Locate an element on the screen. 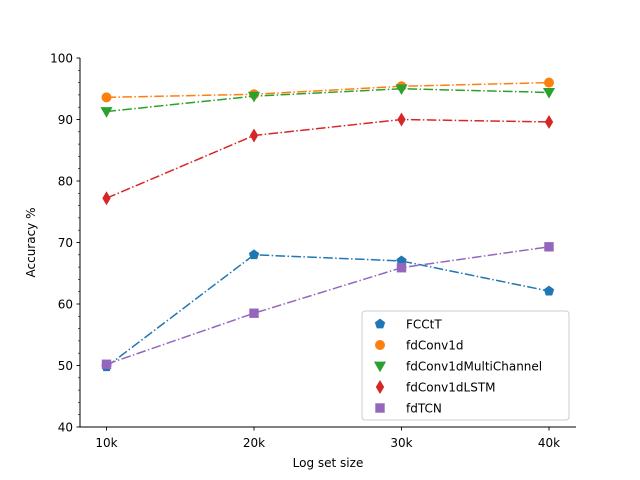 The width and height of the screenshot is (640, 480). x-axis-label: Log set size is located at coordinates (328, 463).